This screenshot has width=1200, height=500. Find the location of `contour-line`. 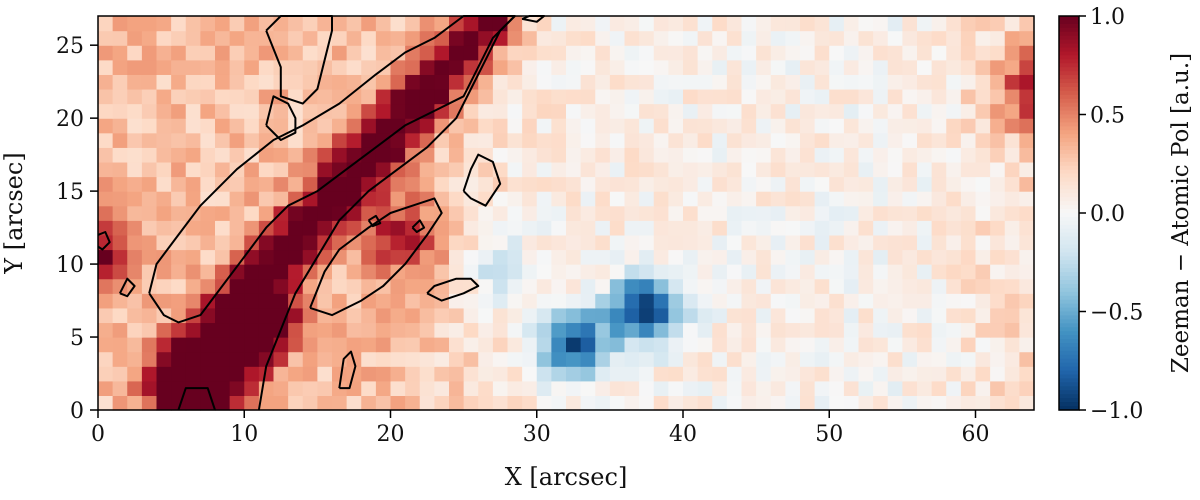

contour-line is located at coordinates (196, 399).